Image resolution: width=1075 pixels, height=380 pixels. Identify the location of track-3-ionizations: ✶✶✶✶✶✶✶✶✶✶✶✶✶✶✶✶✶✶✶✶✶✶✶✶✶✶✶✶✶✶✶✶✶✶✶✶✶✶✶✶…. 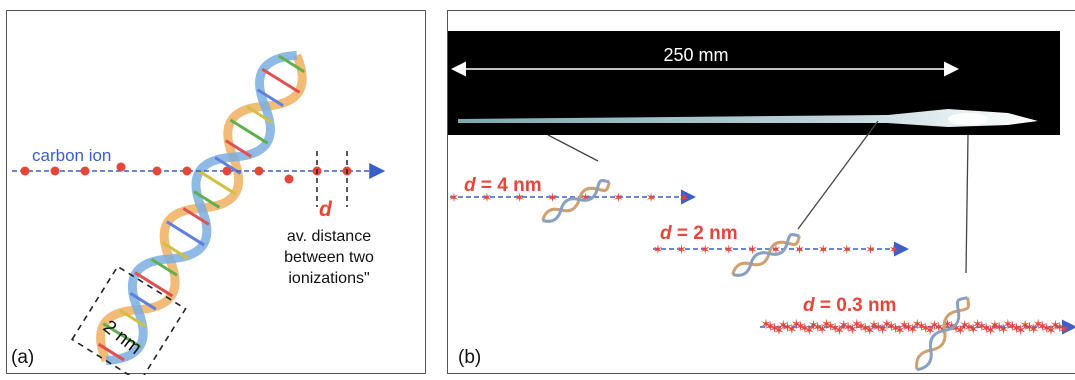
(915, 327).